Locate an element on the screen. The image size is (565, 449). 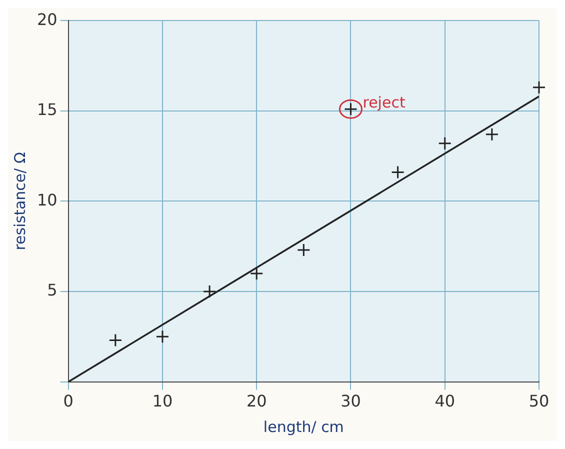
x-tick-label: 50 is located at coordinates (539, 401).